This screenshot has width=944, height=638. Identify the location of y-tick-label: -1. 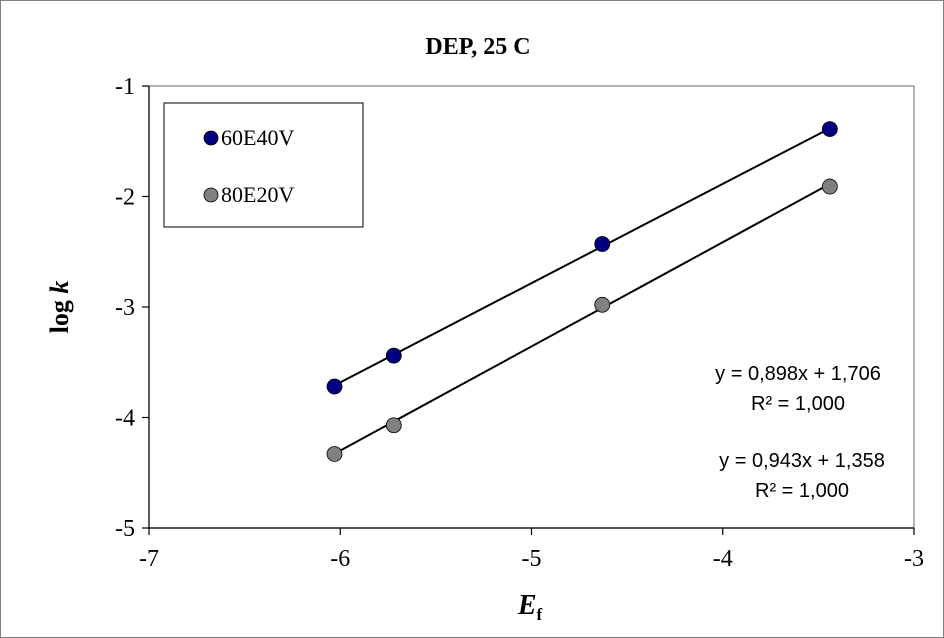
(125, 87).